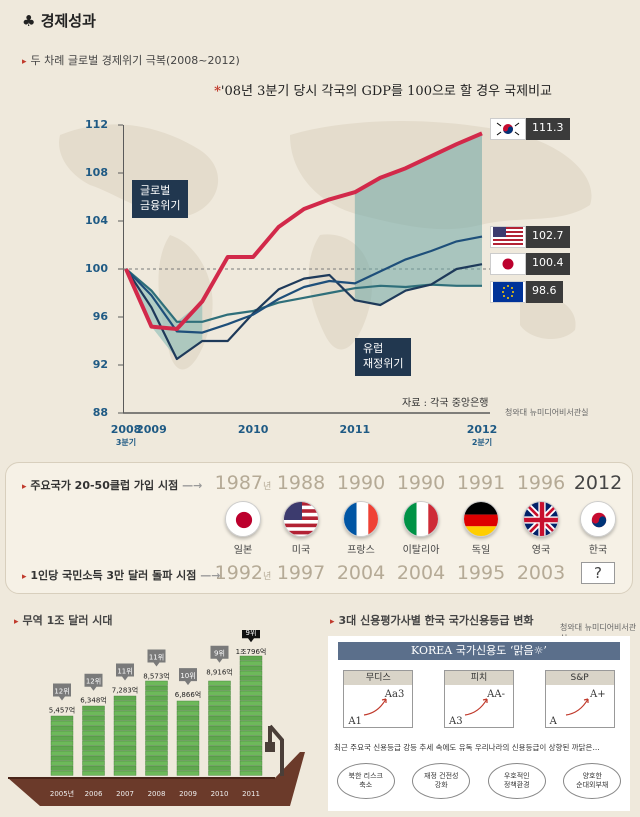 This screenshot has width=640, height=817. I want to click on triangle-icon: ▸, so click(24, 62).